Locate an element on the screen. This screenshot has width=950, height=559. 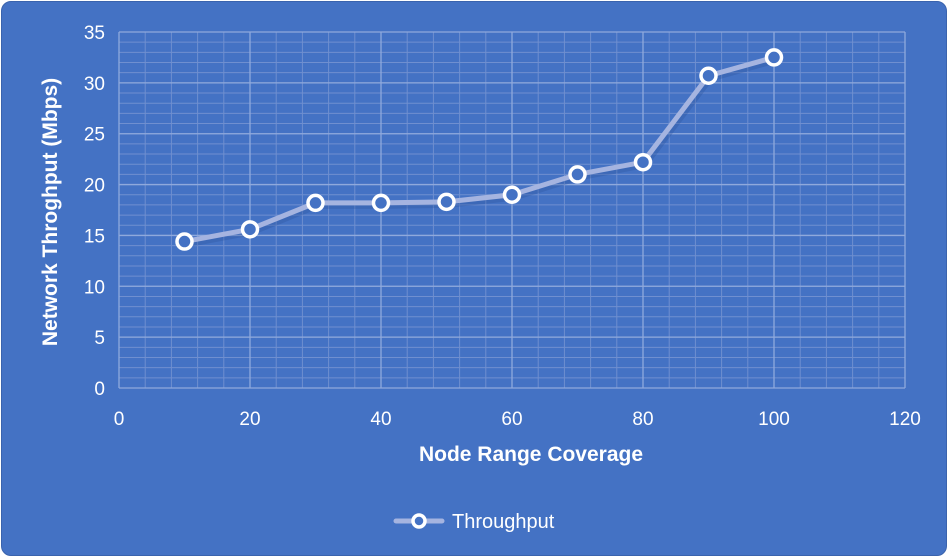
legend: Throughput is located at coordinates (474, 522).